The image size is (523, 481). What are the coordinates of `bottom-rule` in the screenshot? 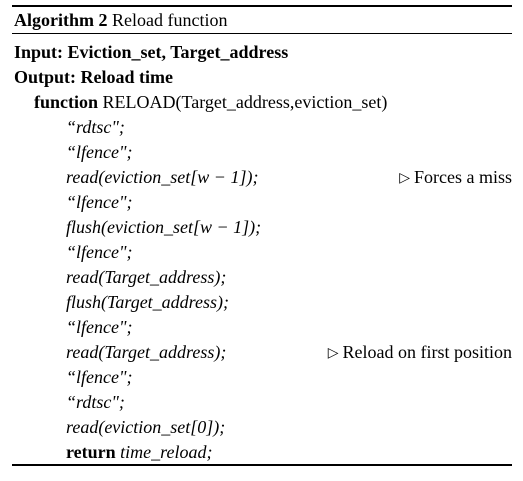 It's located at (262, 465).